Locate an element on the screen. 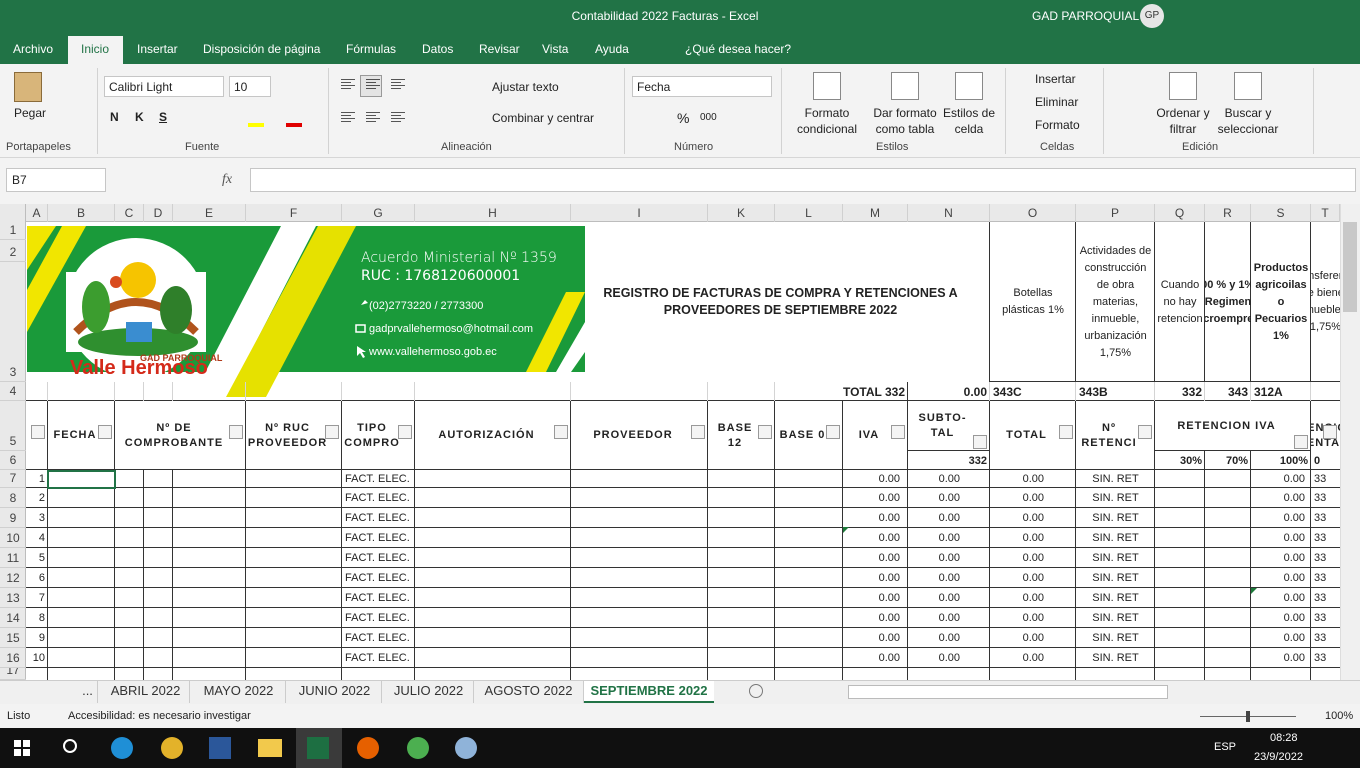 Image resolution: width=1360 pixels, height=768 pixels. horizontal-scrollbar is located at coordinates (1008, 692).